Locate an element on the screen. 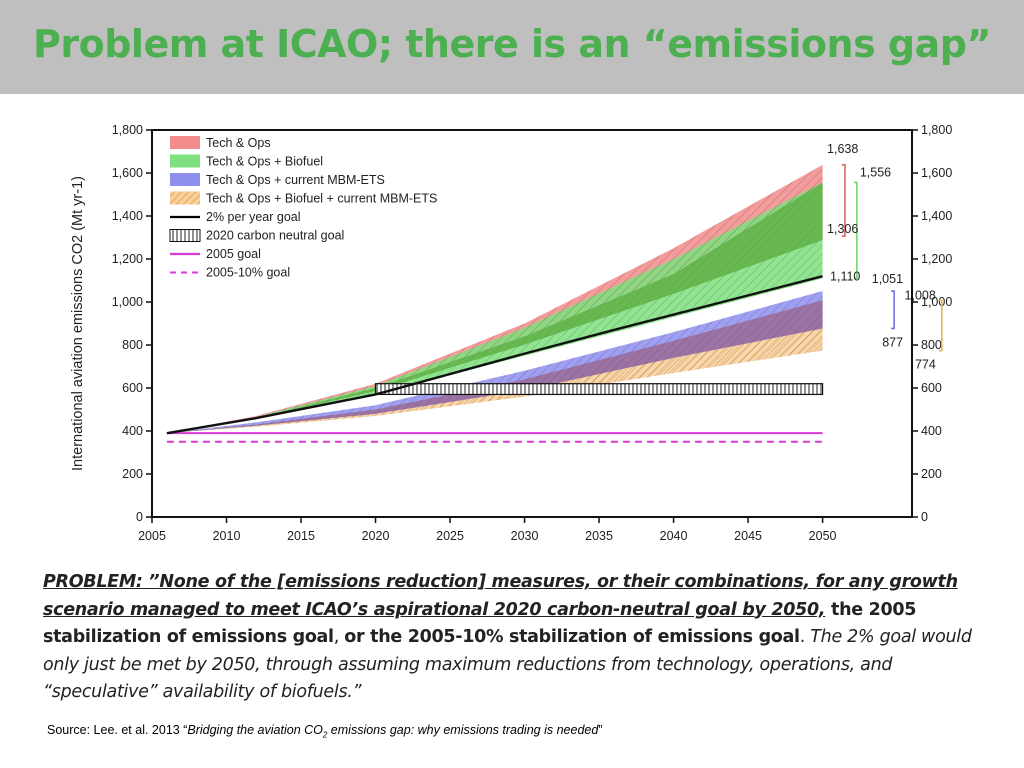  annotation-774: 774 is located at coordinates (925, 365).